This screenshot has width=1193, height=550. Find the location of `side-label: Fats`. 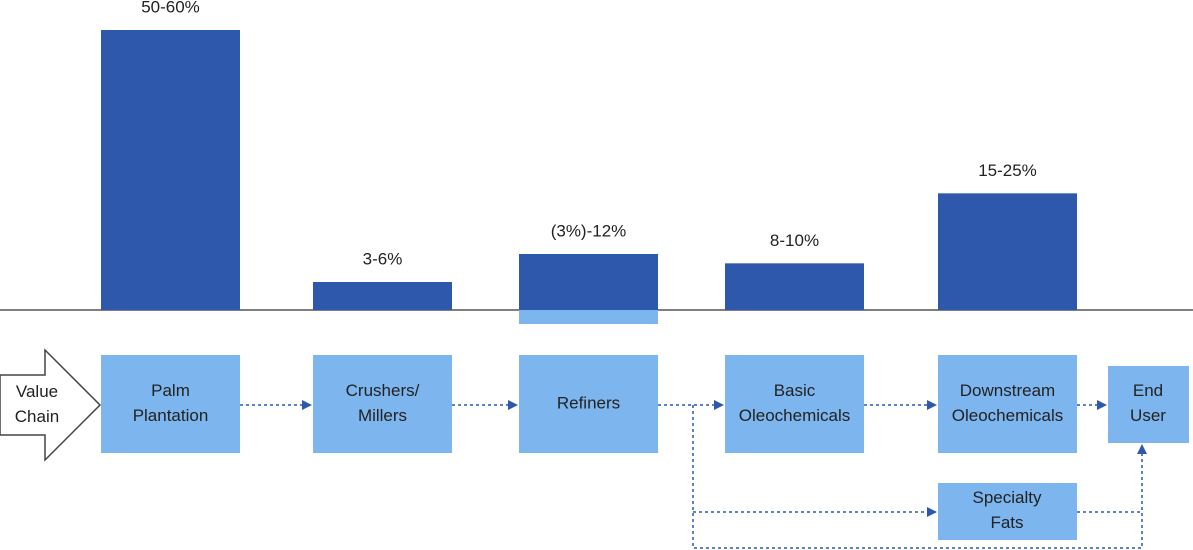

side-label: Fats is located at coordinates (1006, 522).